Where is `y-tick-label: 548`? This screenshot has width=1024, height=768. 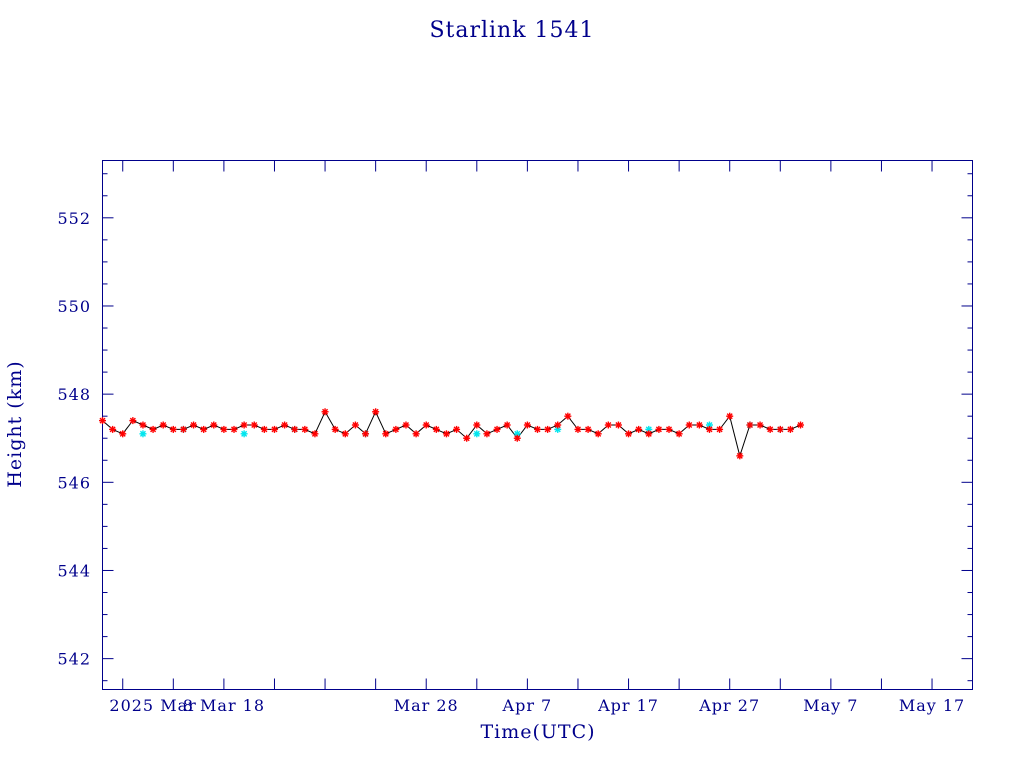 y-tick-label: 548 is located at coordinates (74, 394).